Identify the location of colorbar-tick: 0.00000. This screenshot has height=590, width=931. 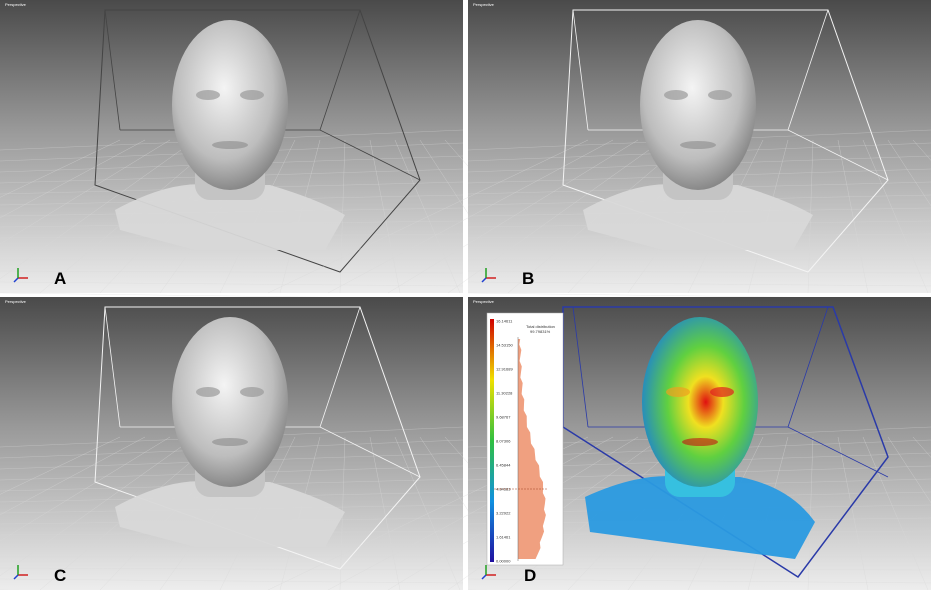
(503, 561).